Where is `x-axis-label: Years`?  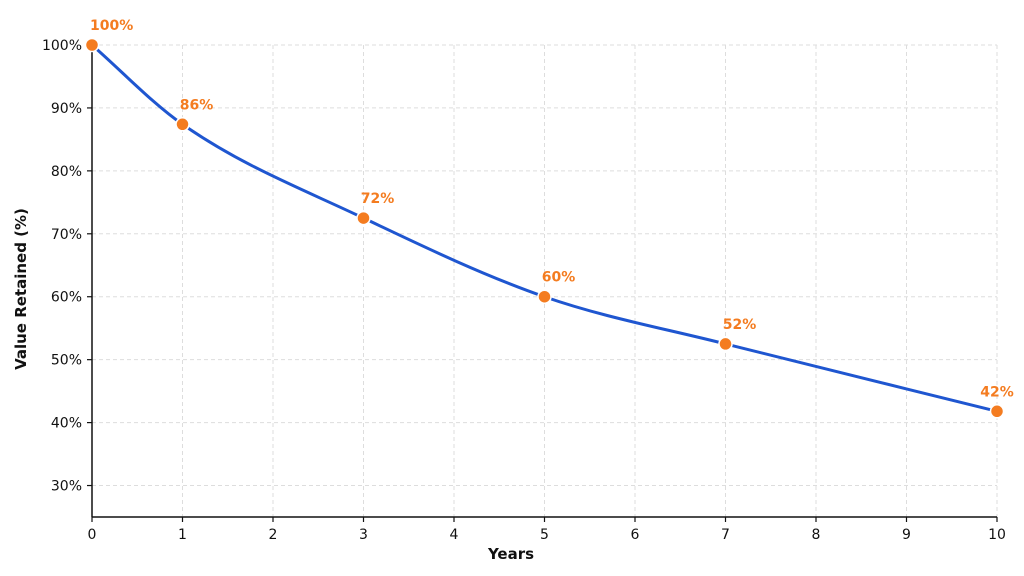 x-axis-label: Years is located at coordinates (510, 554).